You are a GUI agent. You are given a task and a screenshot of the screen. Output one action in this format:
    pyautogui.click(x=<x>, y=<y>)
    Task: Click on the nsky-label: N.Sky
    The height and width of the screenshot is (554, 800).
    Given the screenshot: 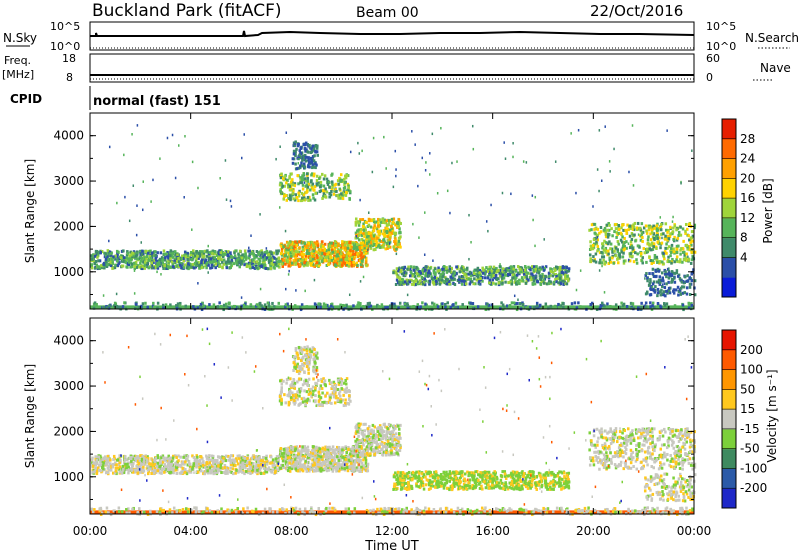 What is the action you would take?
    pyautogui.click(x=20, y=38)
    